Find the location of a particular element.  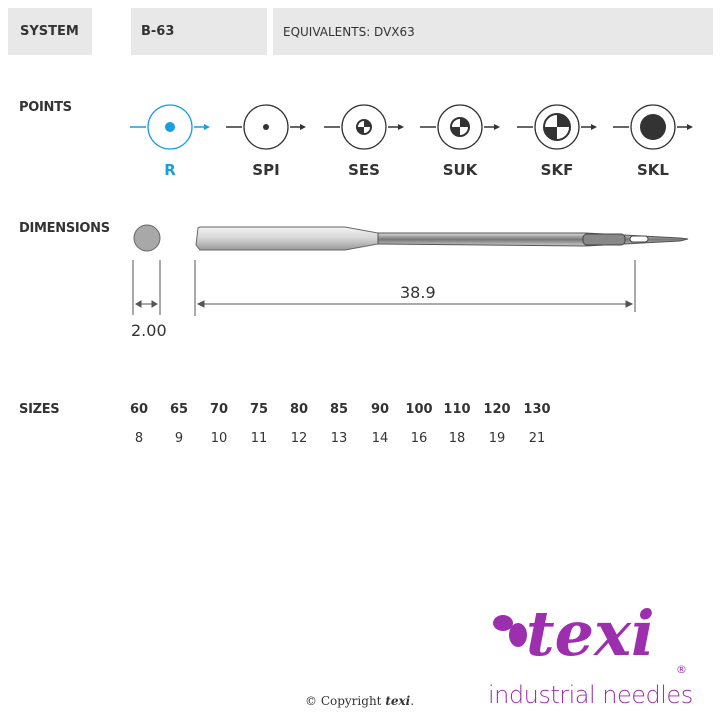

diameter-value: 2.00 is located at coordinates (149, 330).